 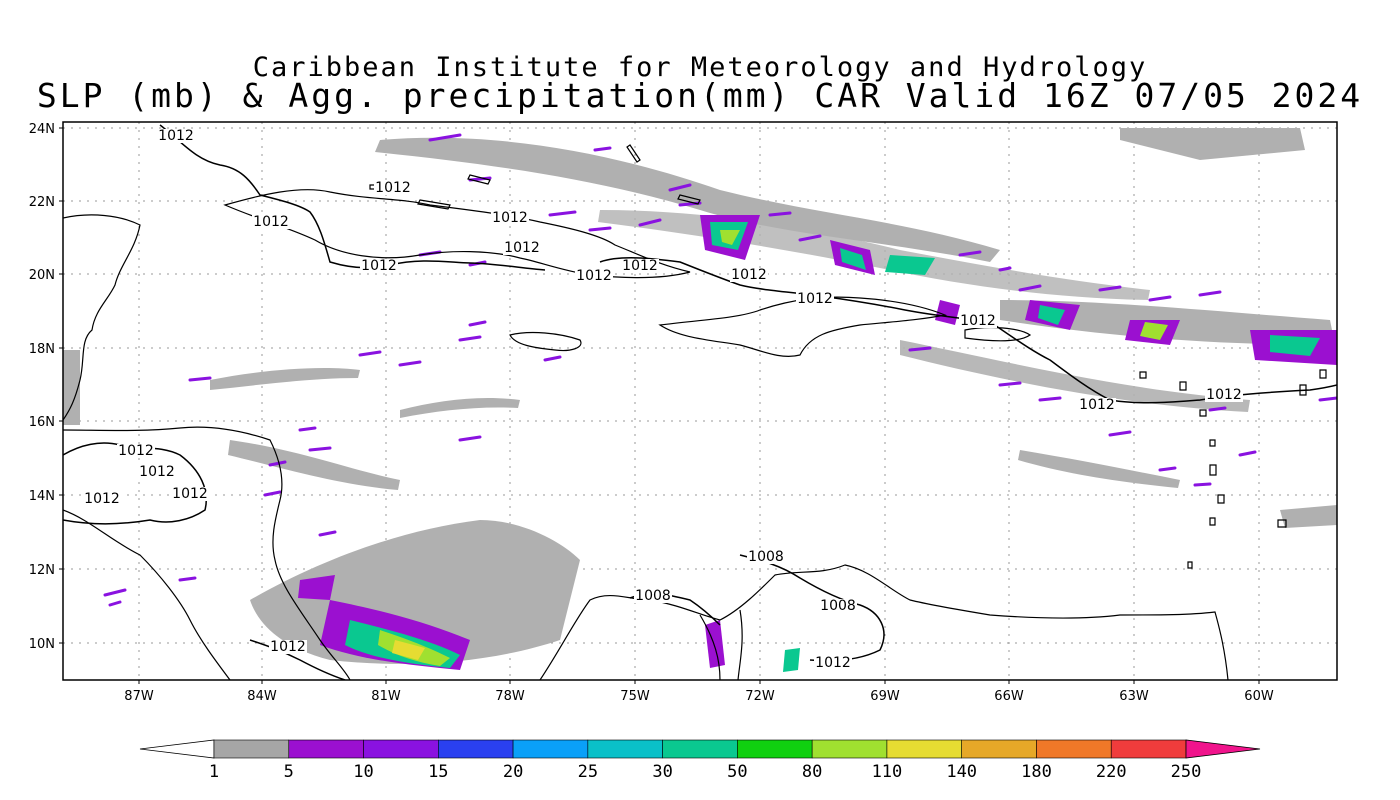 I want to click on colorbar-label: 180, so click(x=1036, y=772).